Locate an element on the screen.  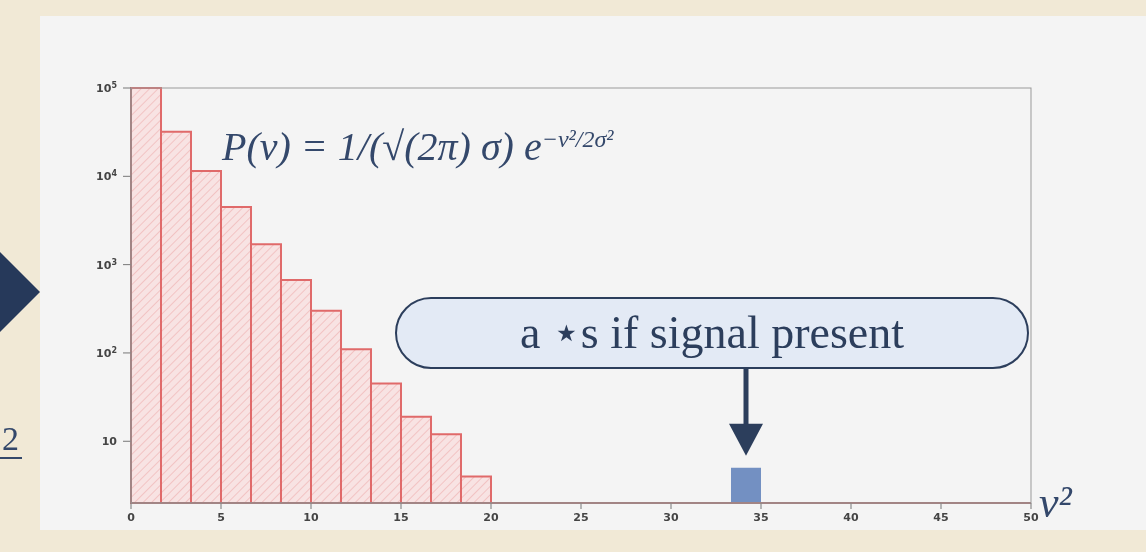
y-tick-label: 10$^{4}$ is located at coordinates (107, 176).